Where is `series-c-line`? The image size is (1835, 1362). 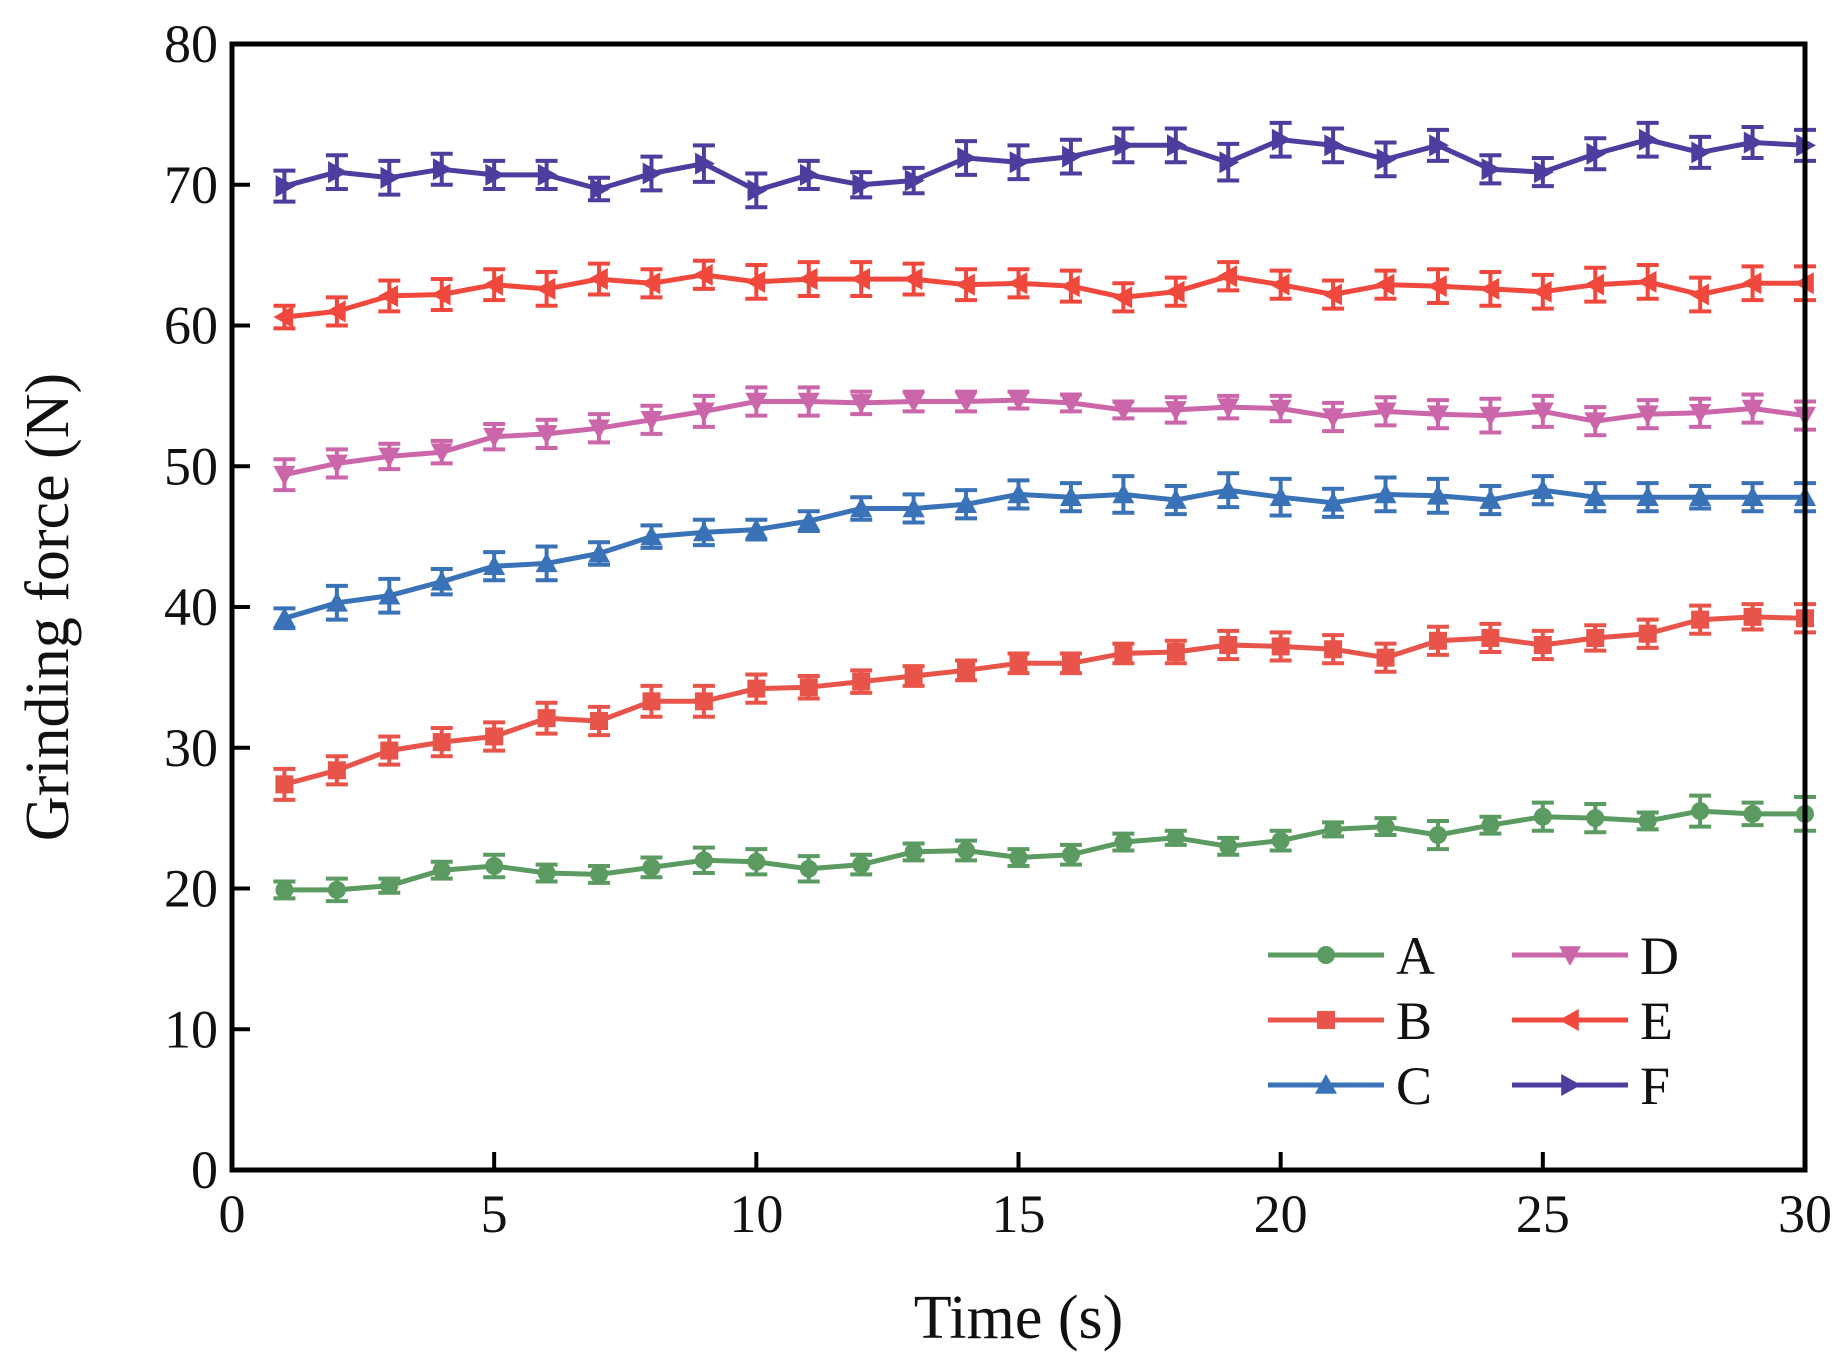 series-c-line is located at coordinates (1044, 554).